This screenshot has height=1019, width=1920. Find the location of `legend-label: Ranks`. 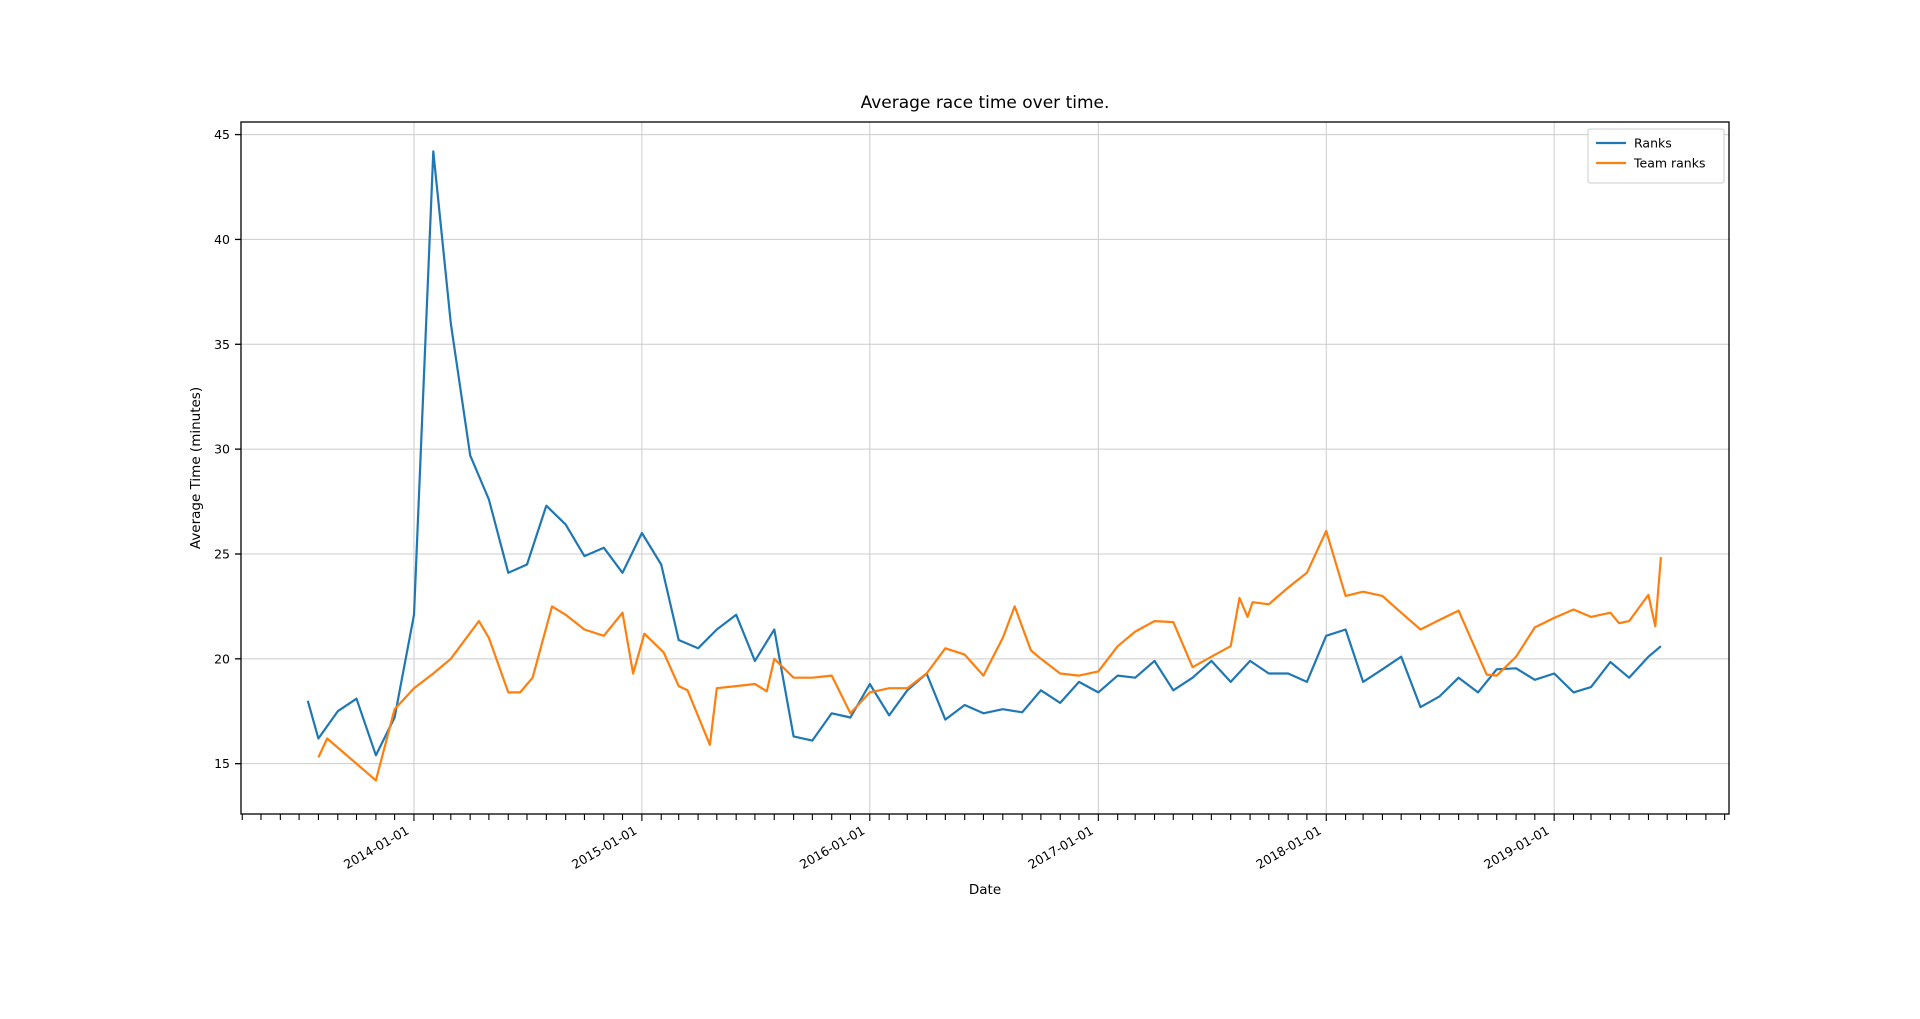

legend-label: Ranks is located at coordinates (1653, 143).